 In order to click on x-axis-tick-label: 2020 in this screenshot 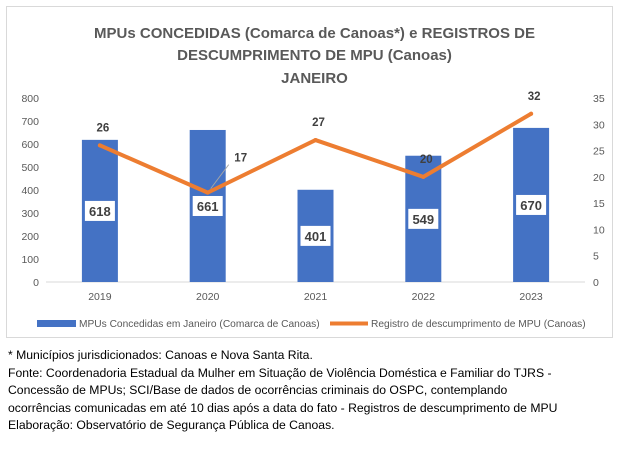, I will do `click(208, 297)`.